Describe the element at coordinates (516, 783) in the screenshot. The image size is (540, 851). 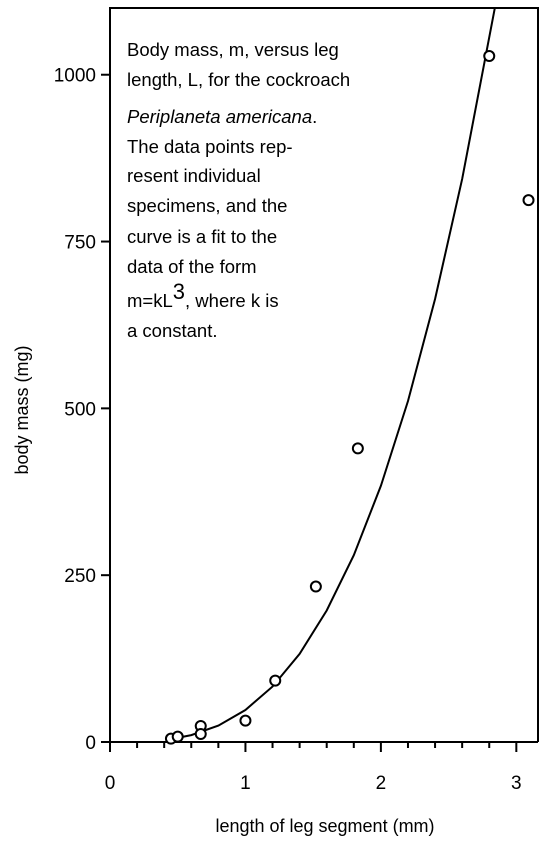
I see `x-tick-label: 3` at that location.